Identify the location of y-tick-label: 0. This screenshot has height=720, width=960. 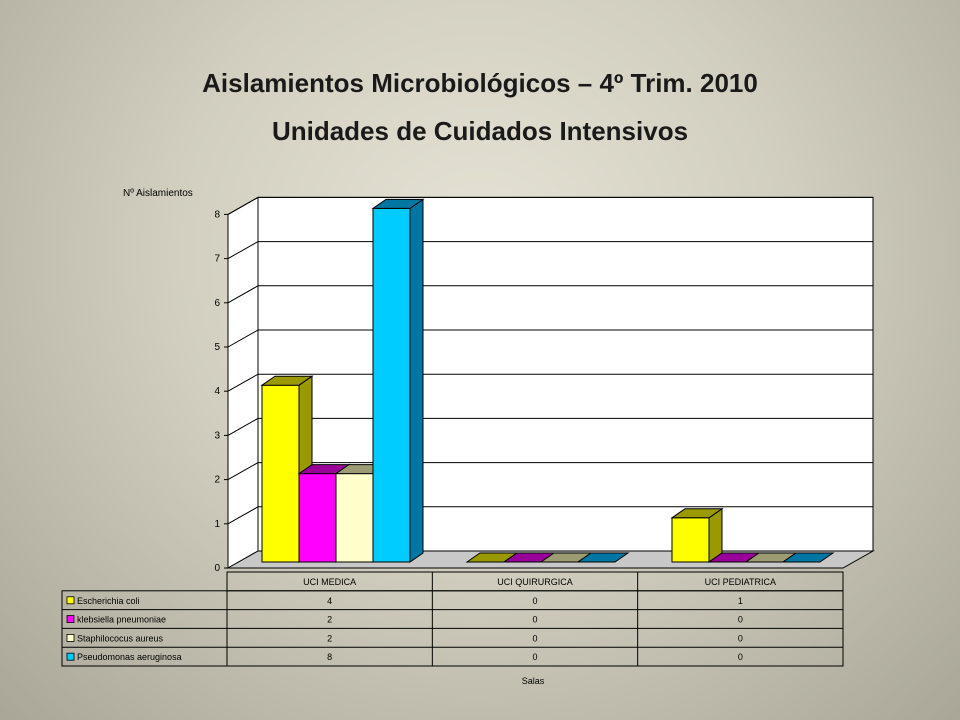
(217, 568).